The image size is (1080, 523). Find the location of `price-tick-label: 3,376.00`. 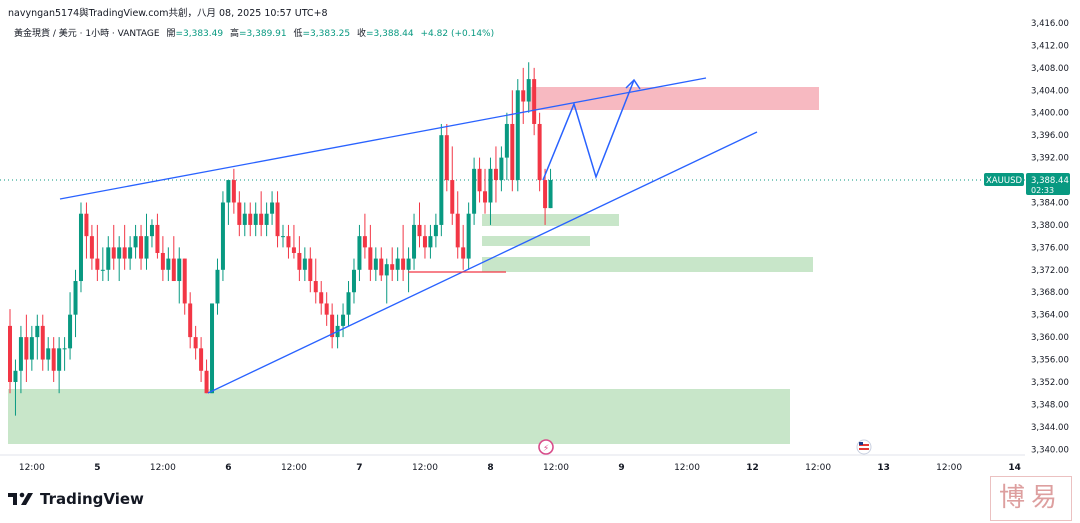

price-tick-label: 3,376.00 is located at coordinates (1050, 248).